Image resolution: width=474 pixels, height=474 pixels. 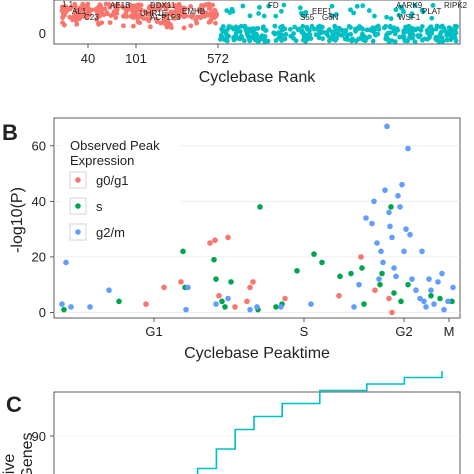 I want to click on panel-a-xtick-40: 40, so click(x=88, y=58).